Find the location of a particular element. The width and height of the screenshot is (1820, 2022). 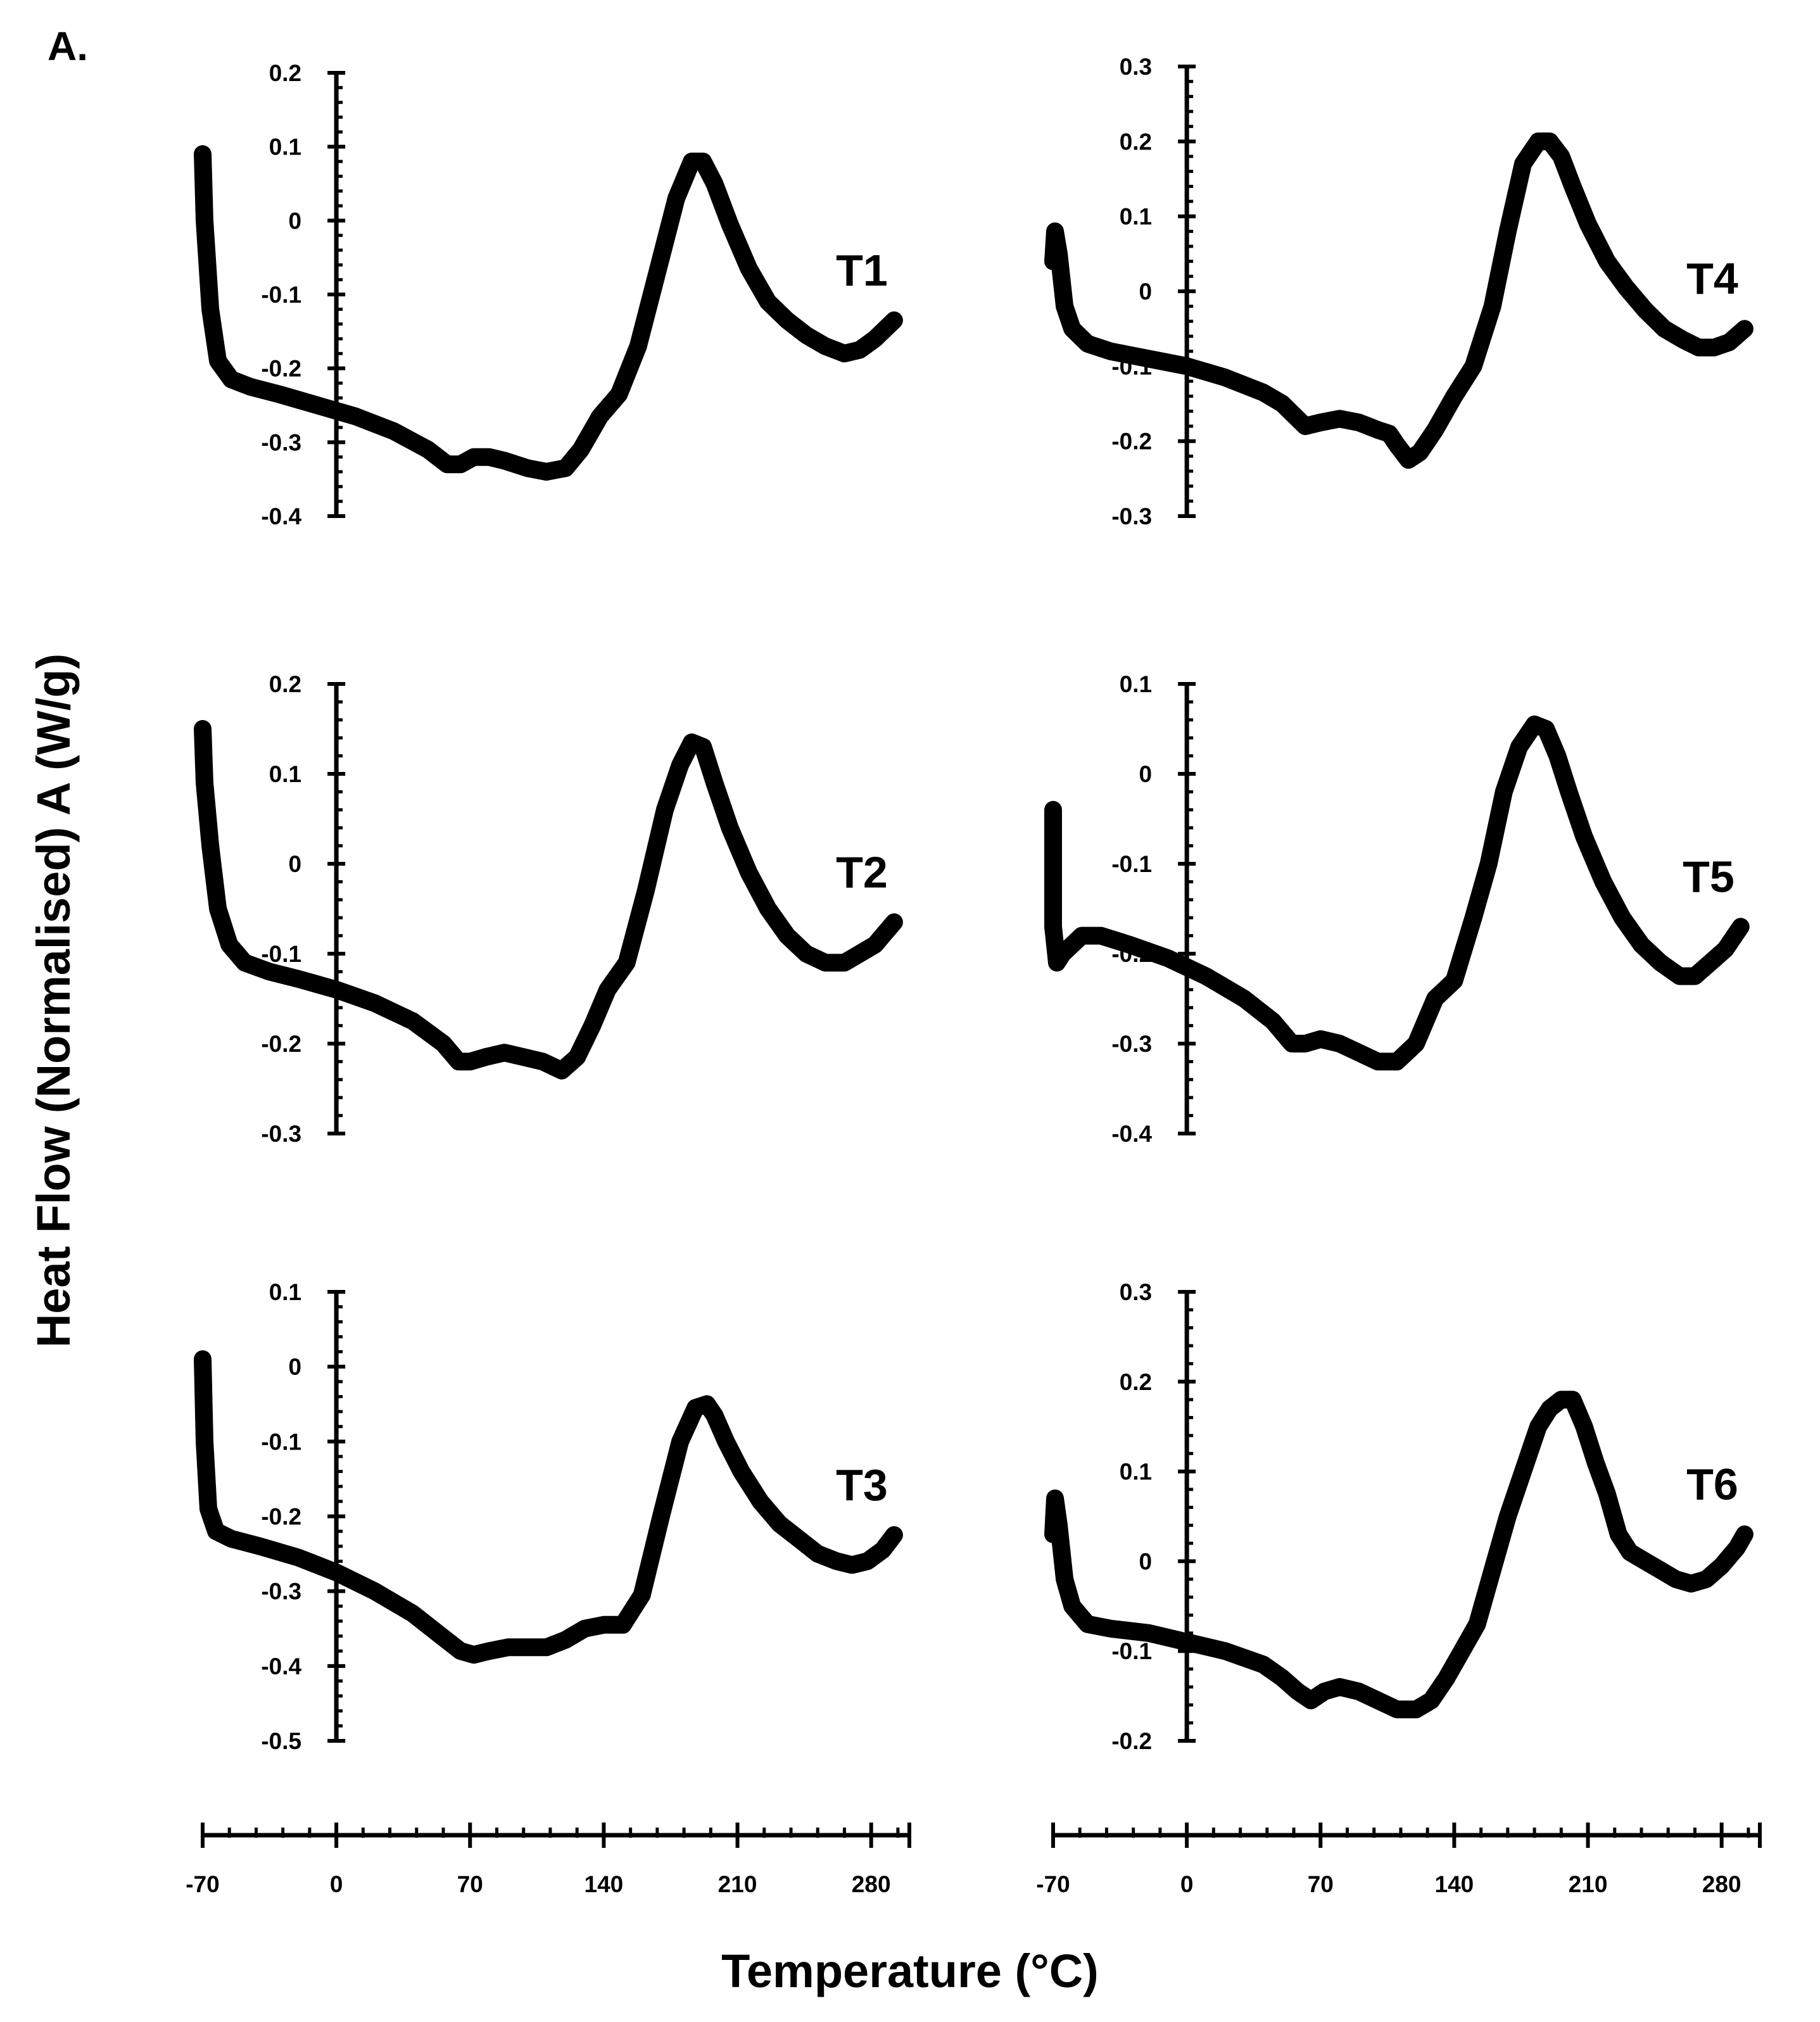

panel-t4: -0.3-0.2-0.100.10.20.3T4 is located at coordinates (1399, 291).